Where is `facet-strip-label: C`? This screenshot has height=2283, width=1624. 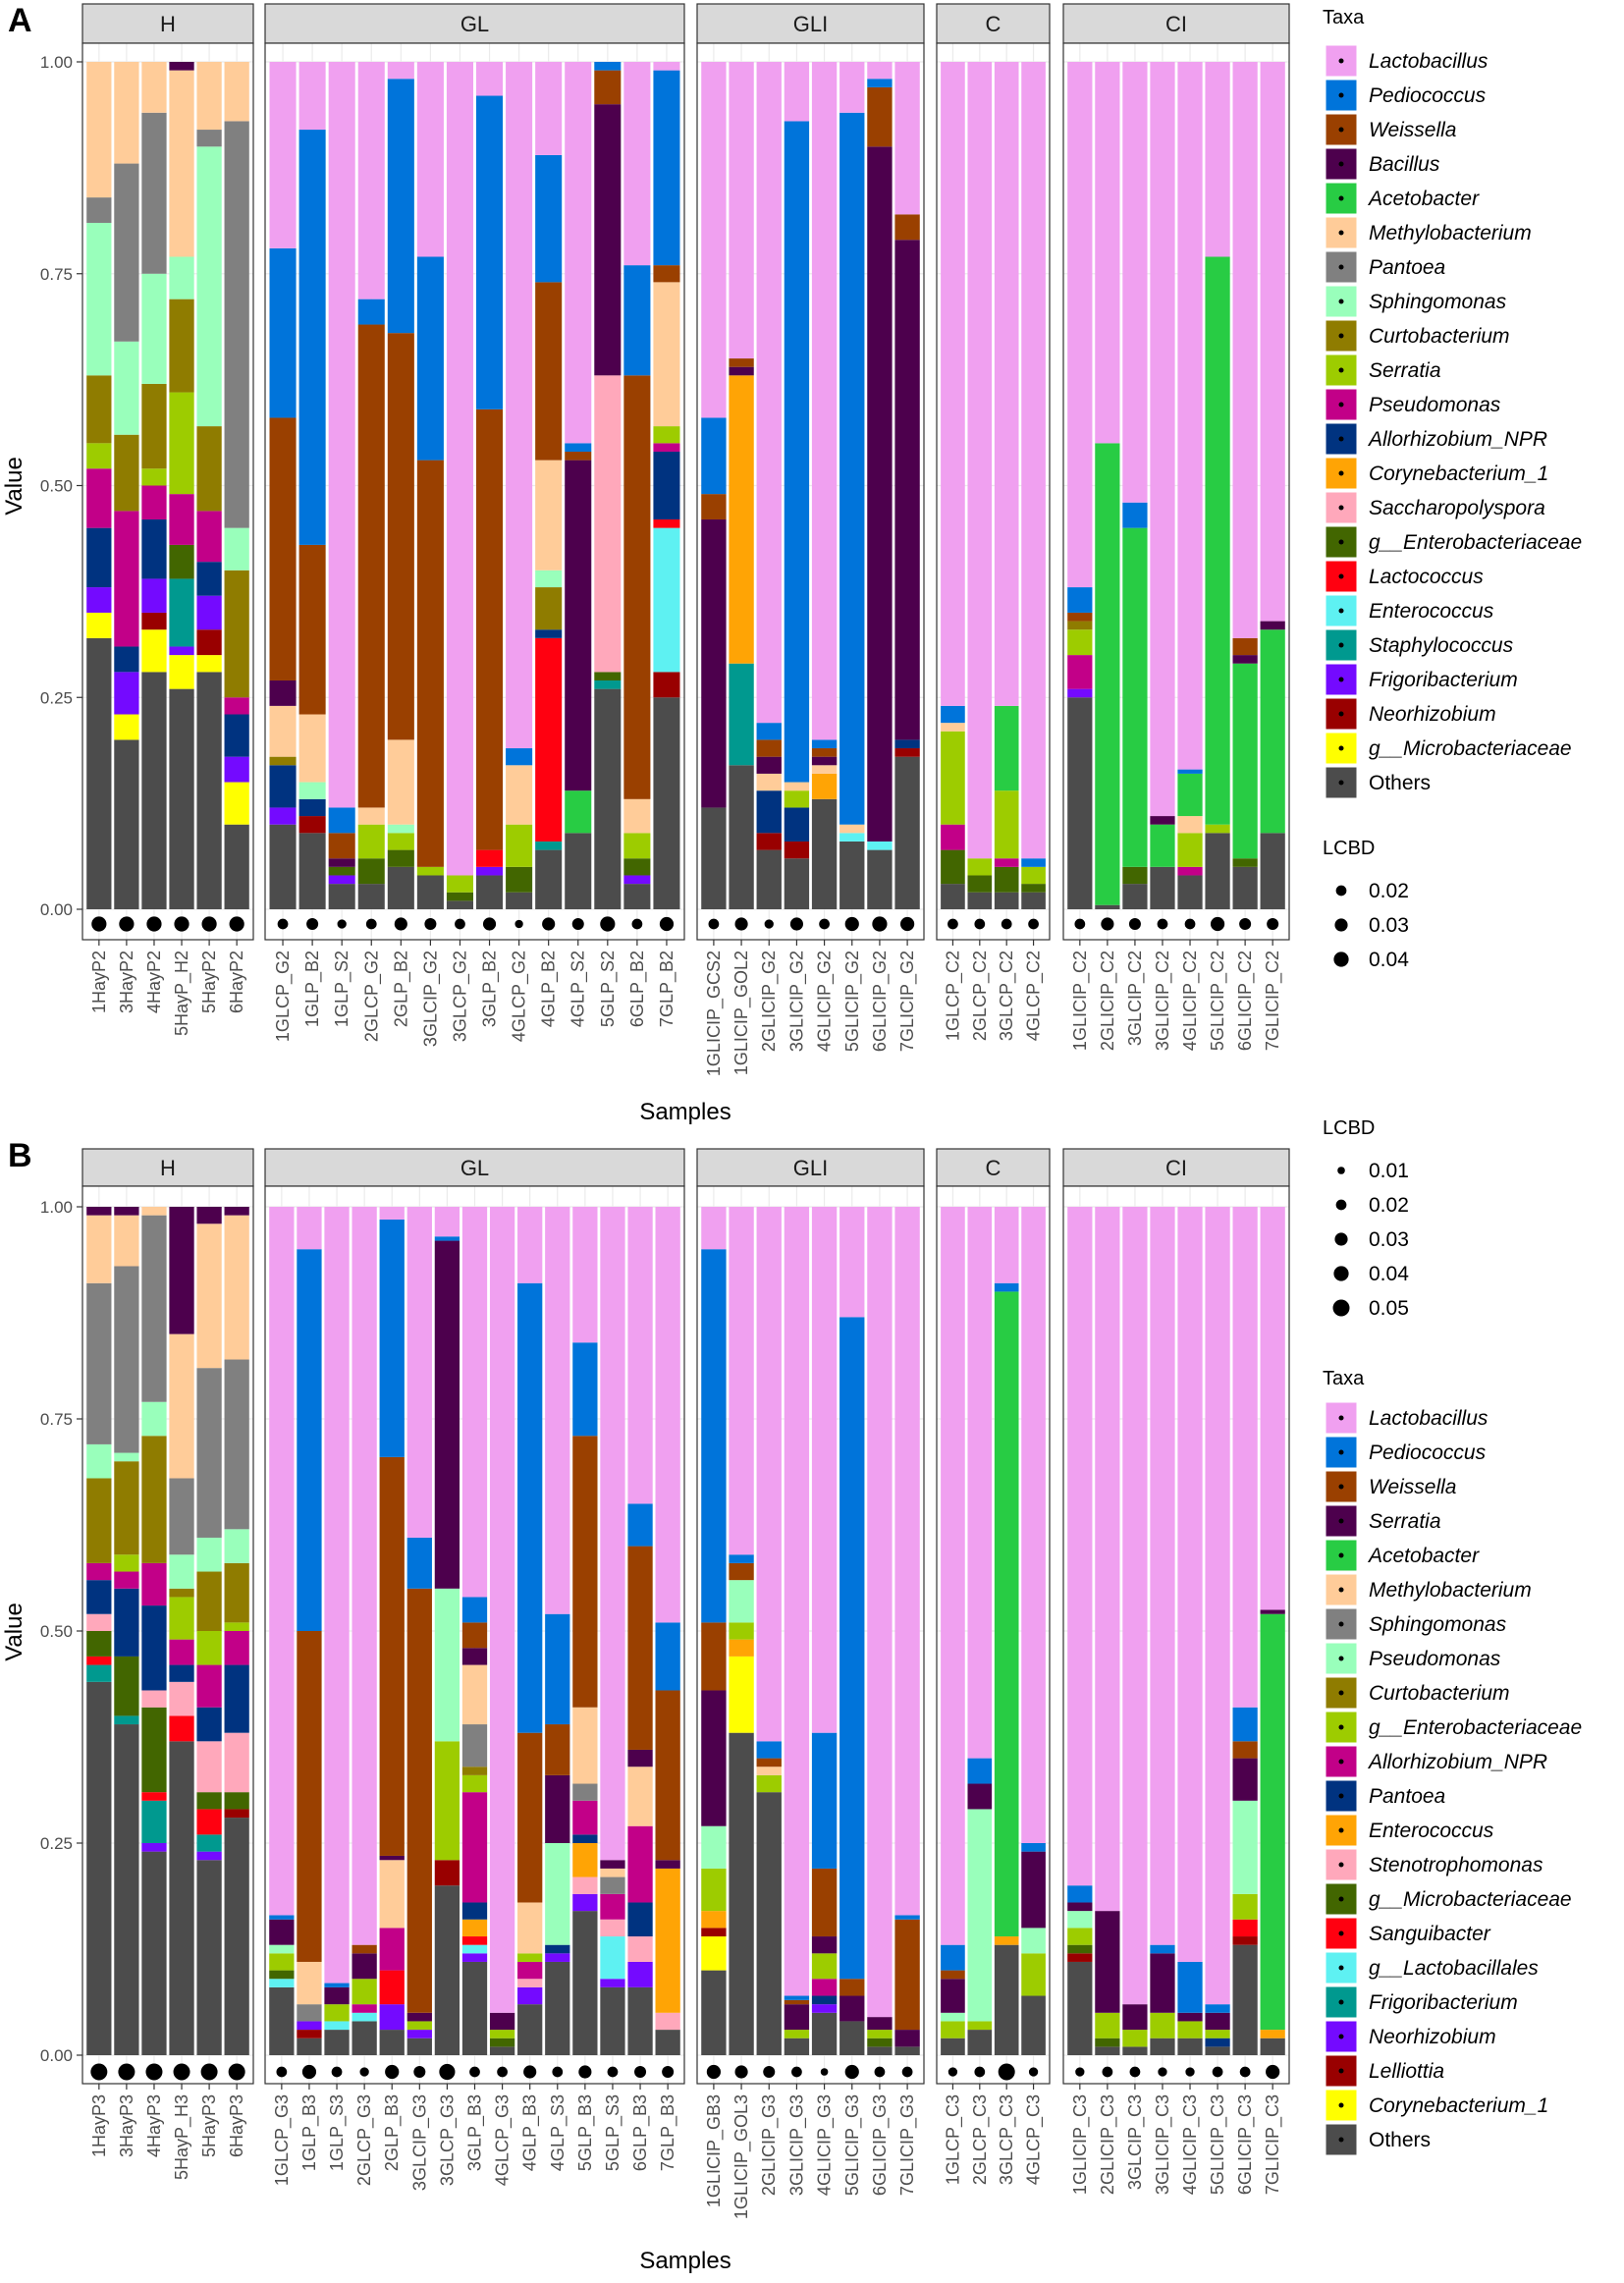
facet-strip-label: C is located at coordinates (993, 1168).